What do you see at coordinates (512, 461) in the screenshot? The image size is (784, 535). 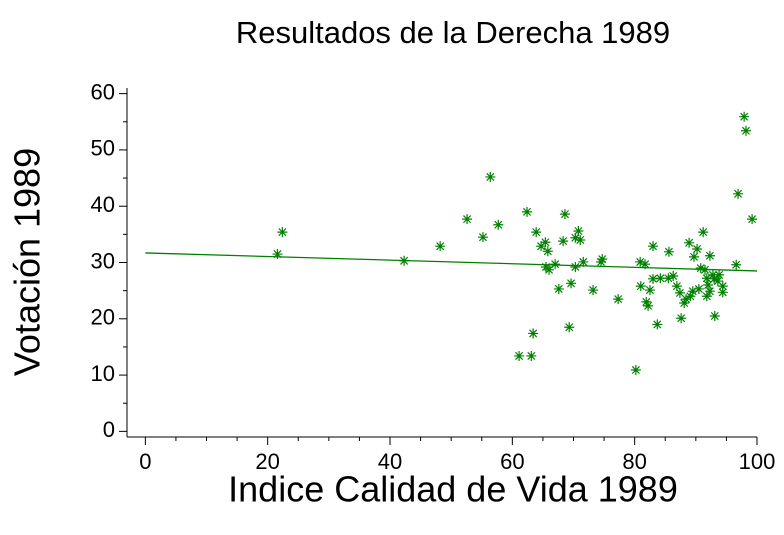 I see `x-tick-label: 60` at bounding box center [512, 461].